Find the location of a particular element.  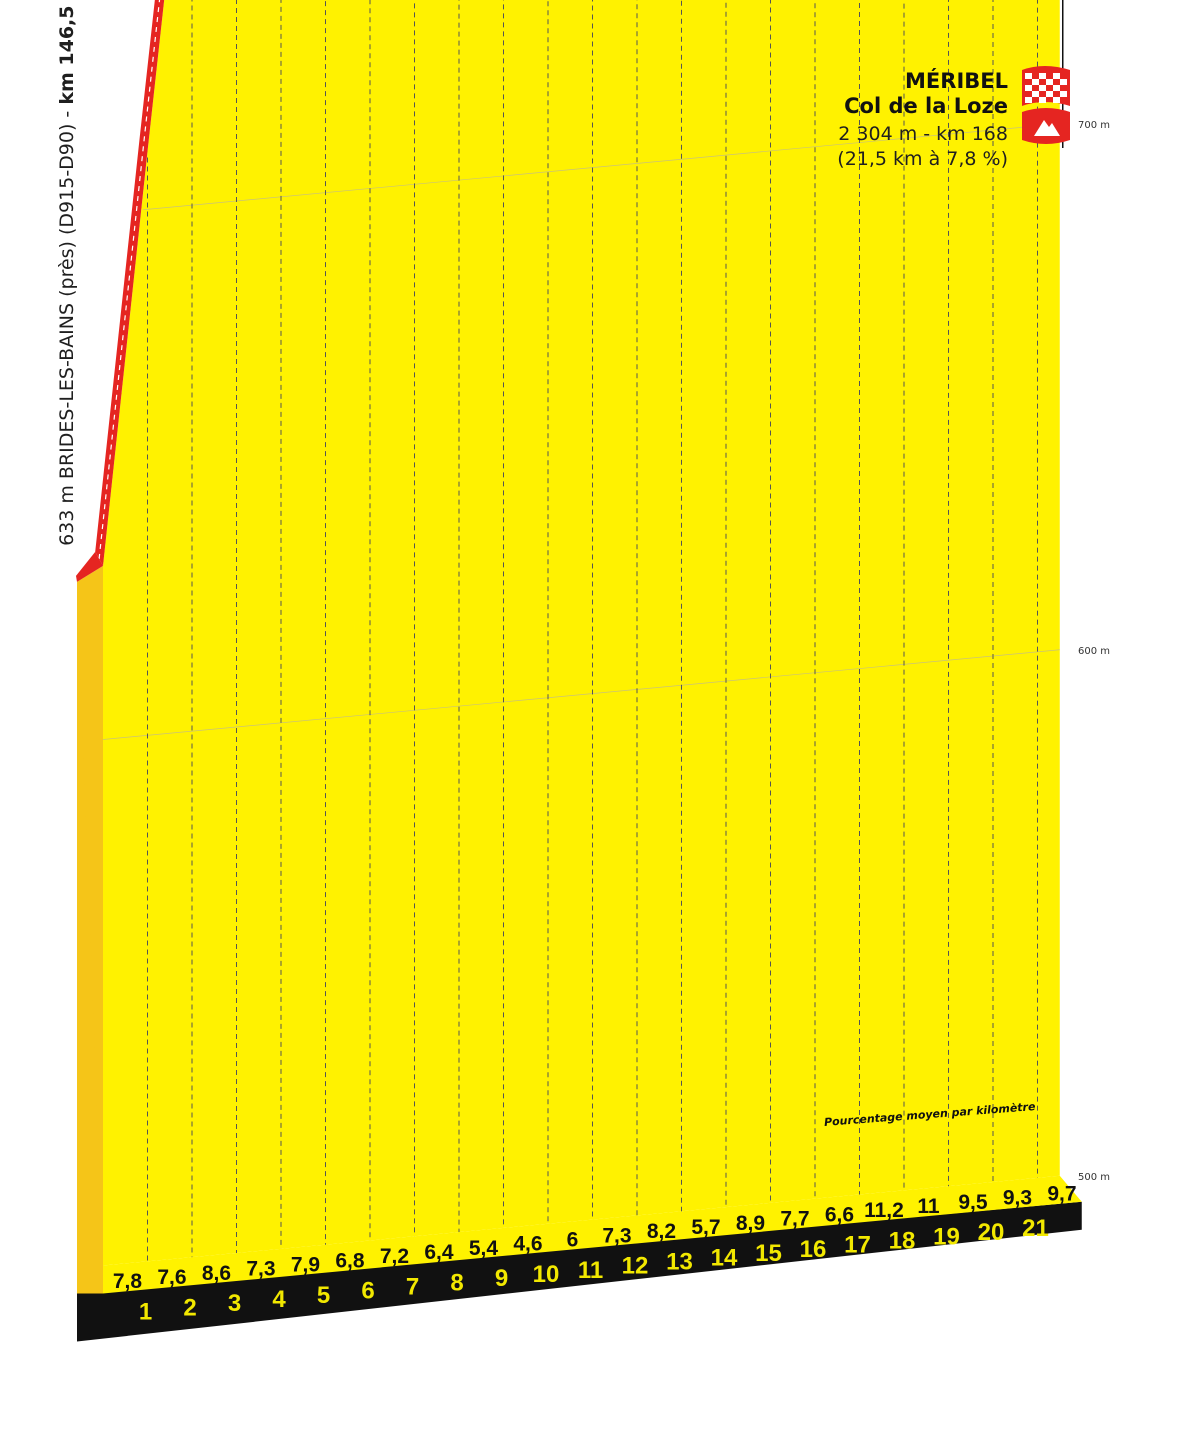

km-label: 3 is located at coordinates (234, 1303).